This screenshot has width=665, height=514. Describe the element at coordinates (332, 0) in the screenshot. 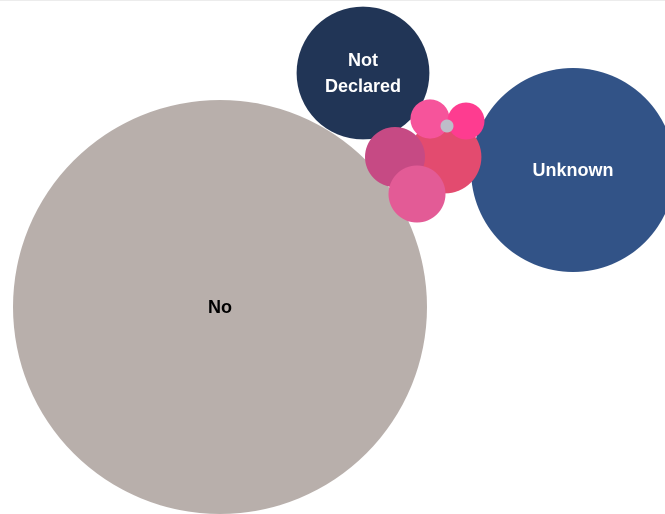

I see `top-divider` at that location.